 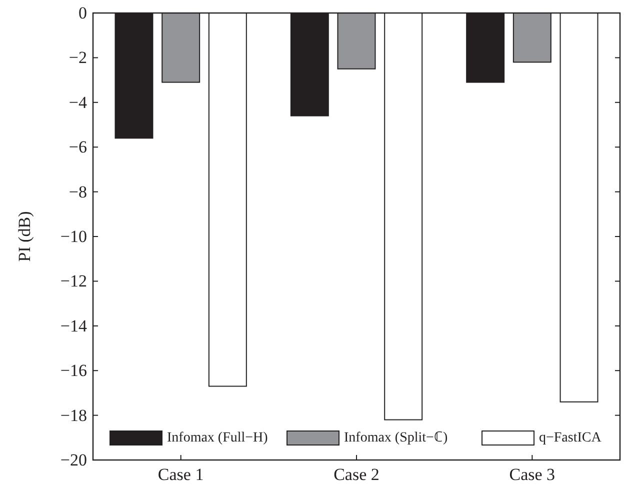 What do you see at coordinates (78, 102) in the screenshot?
I see `y-tick-label: −4` at bounding box center [78, 102].